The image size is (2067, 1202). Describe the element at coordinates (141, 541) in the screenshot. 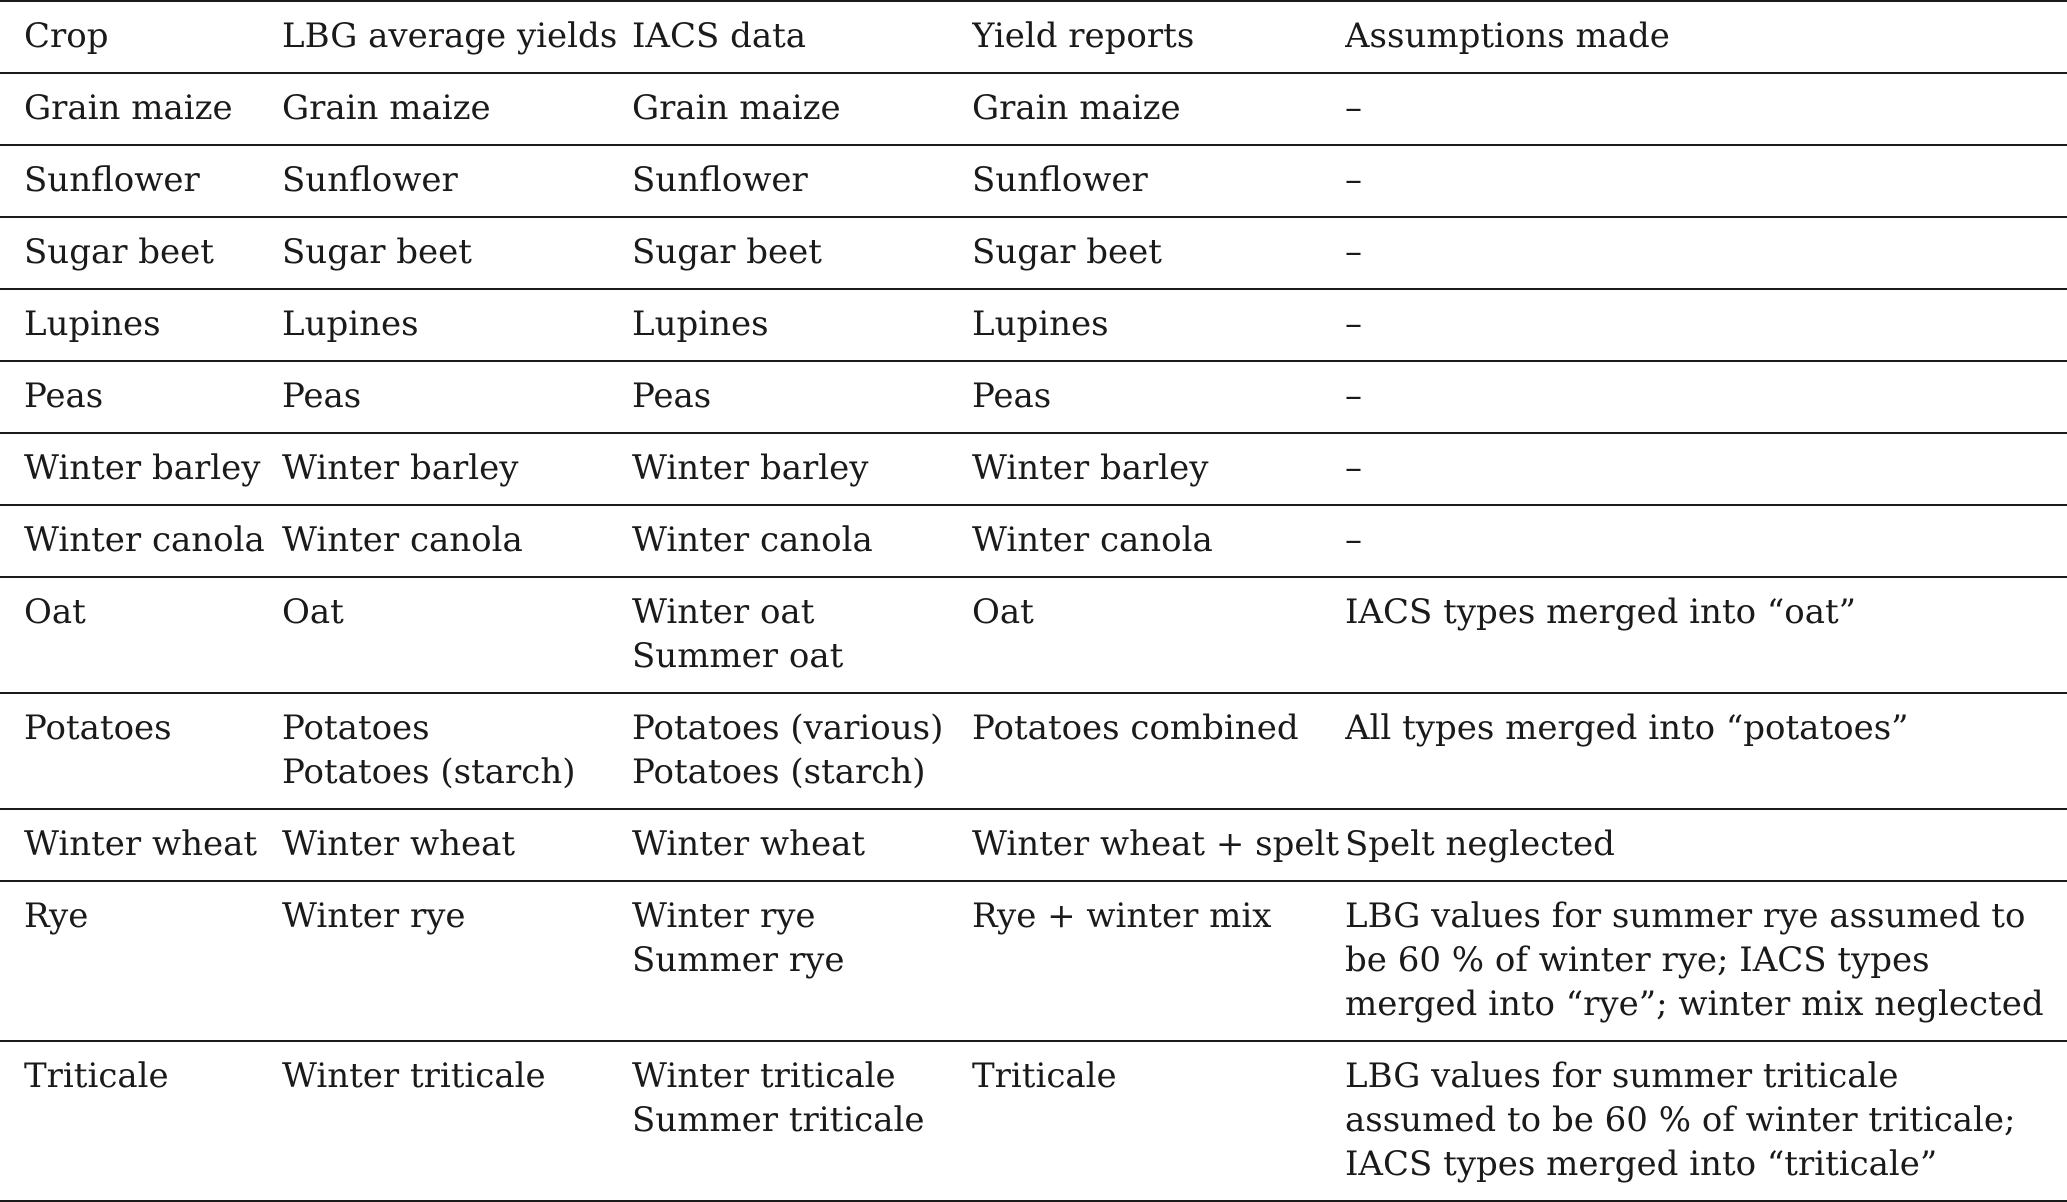

I see `cell-crop: Winter canola` at that location.